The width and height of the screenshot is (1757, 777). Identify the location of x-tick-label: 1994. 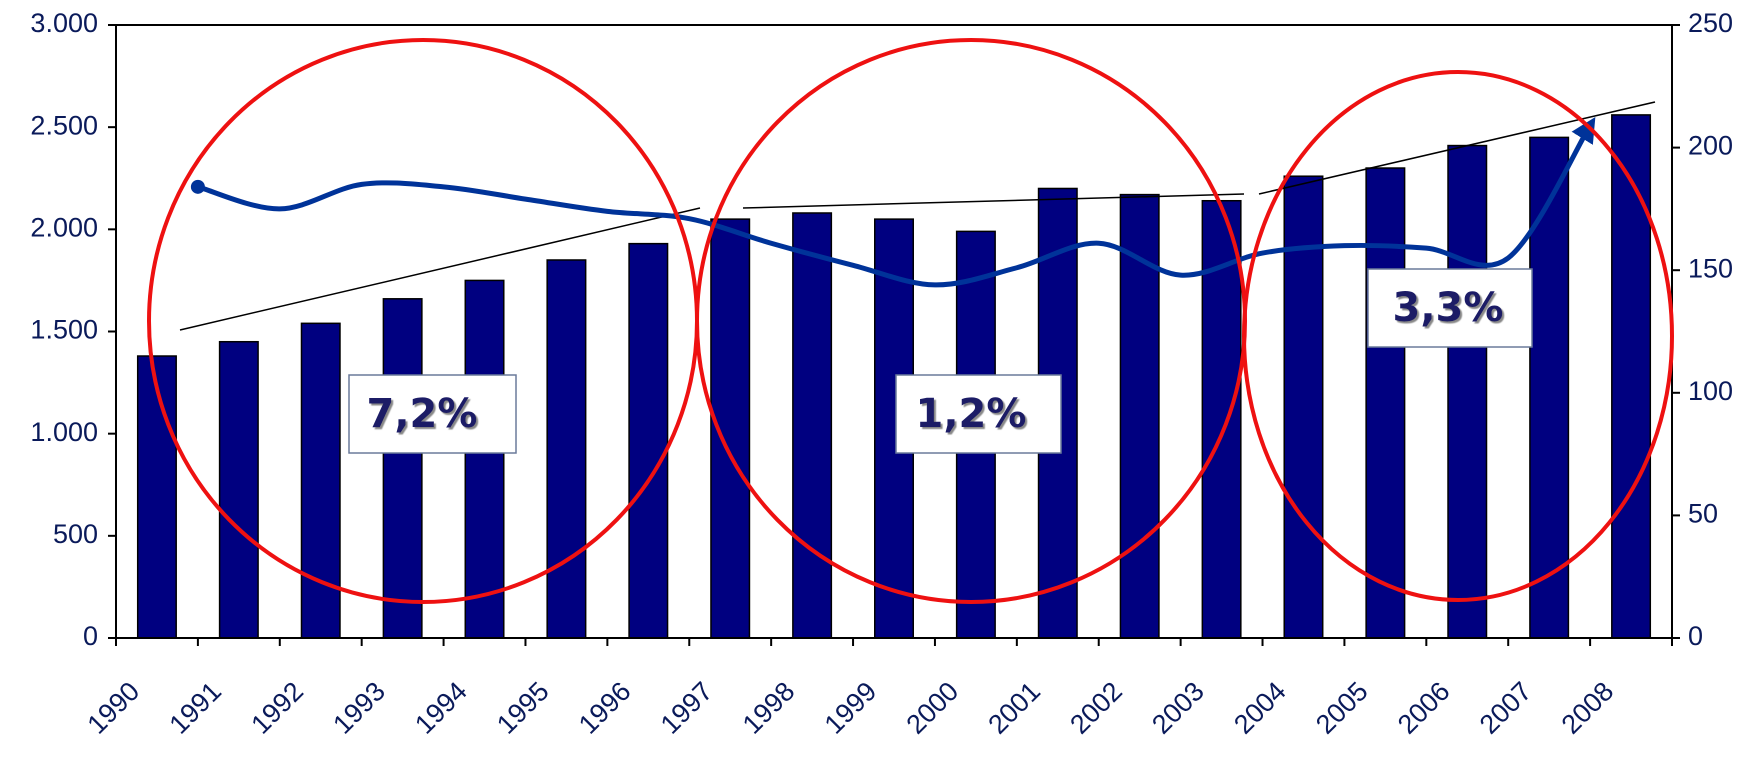
(441, 708).